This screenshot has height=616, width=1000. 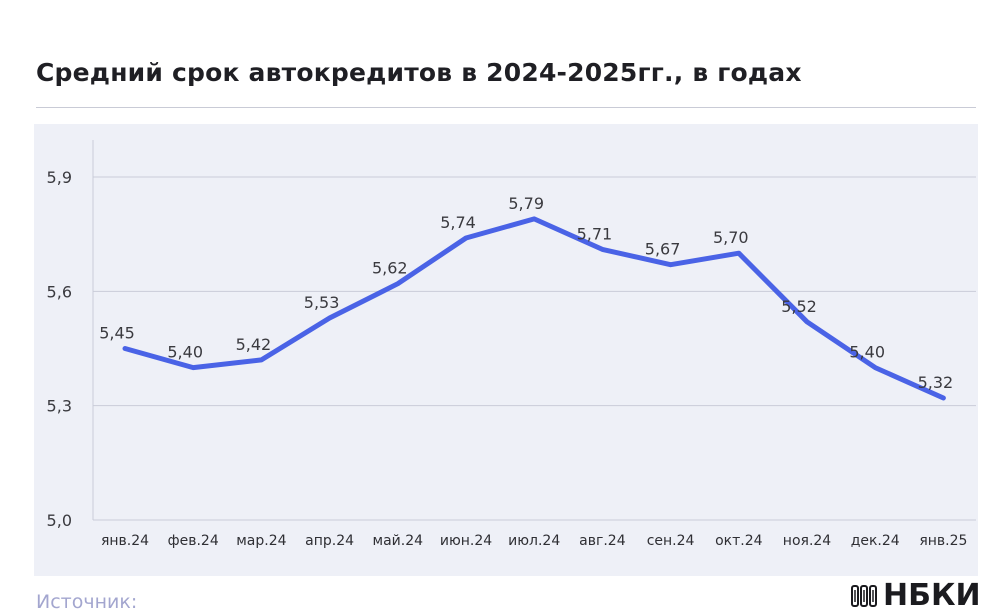 What do you see at coordinates (864, 596) in the screenshot?
I see `nbki-logo-mark-icon` at bounding box center [864, 596].